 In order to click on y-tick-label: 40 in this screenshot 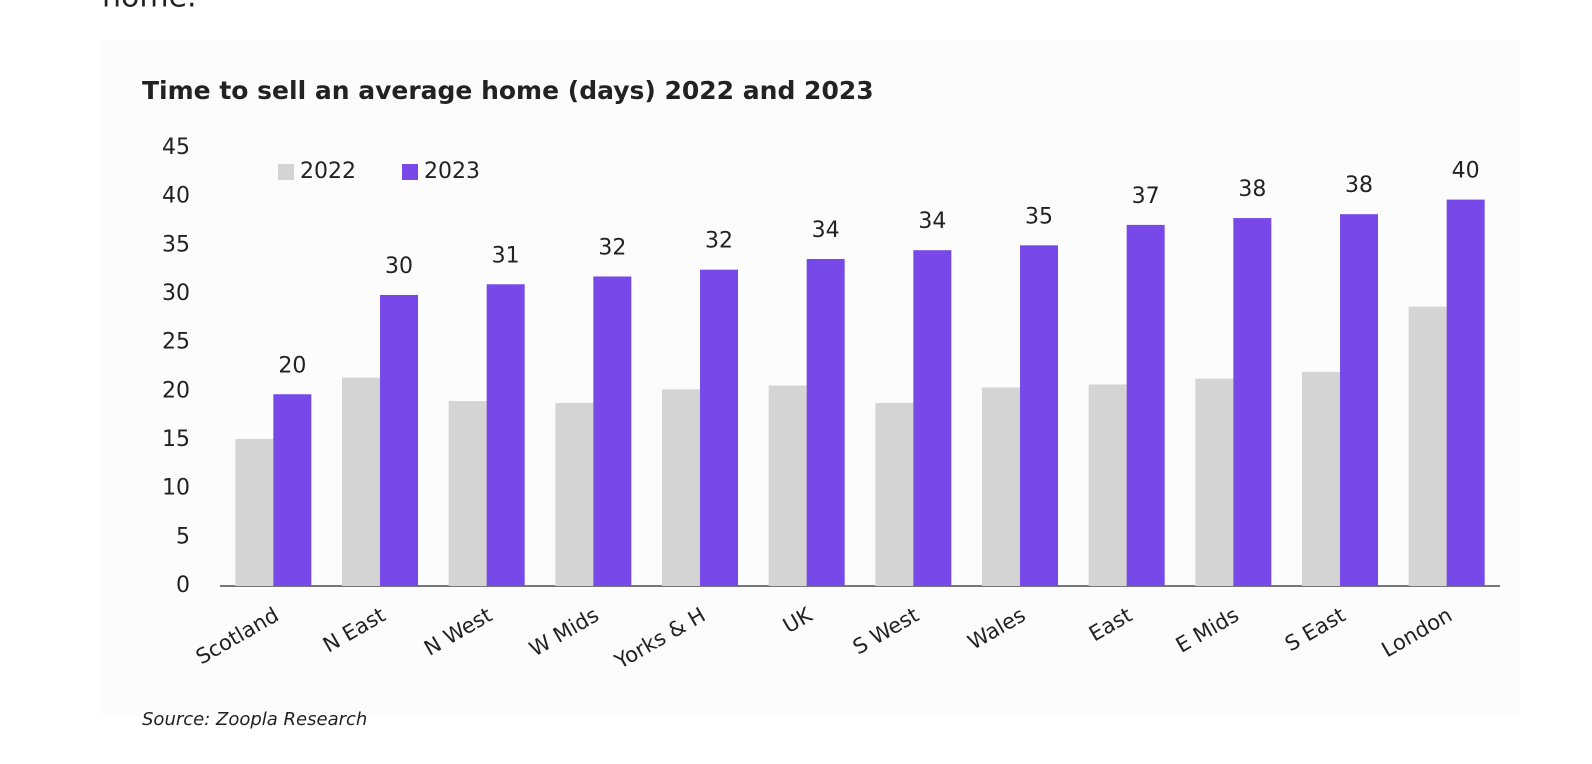, I will do `click(176, 196)`.